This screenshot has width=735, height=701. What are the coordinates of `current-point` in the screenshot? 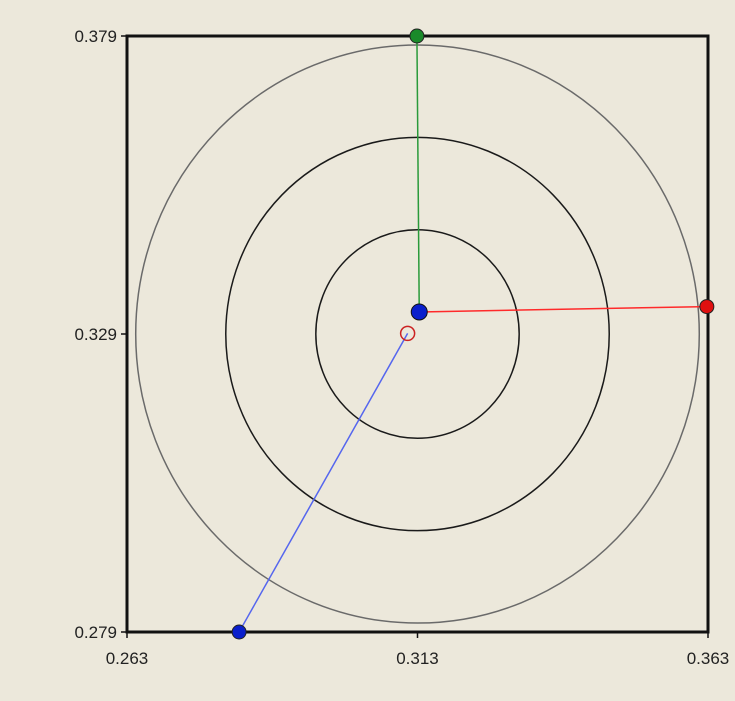 It's located at (419, 312).